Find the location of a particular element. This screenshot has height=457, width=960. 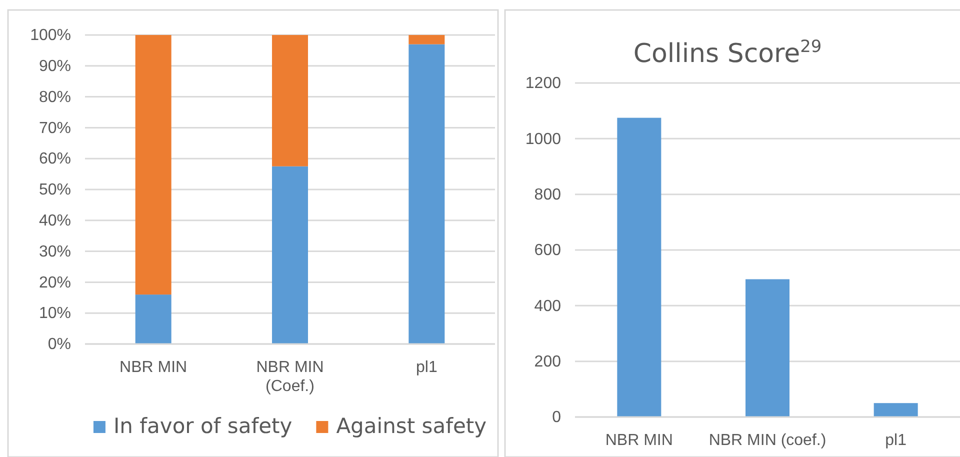

y-tick-label: 70% is located at coordinates (54, 128).